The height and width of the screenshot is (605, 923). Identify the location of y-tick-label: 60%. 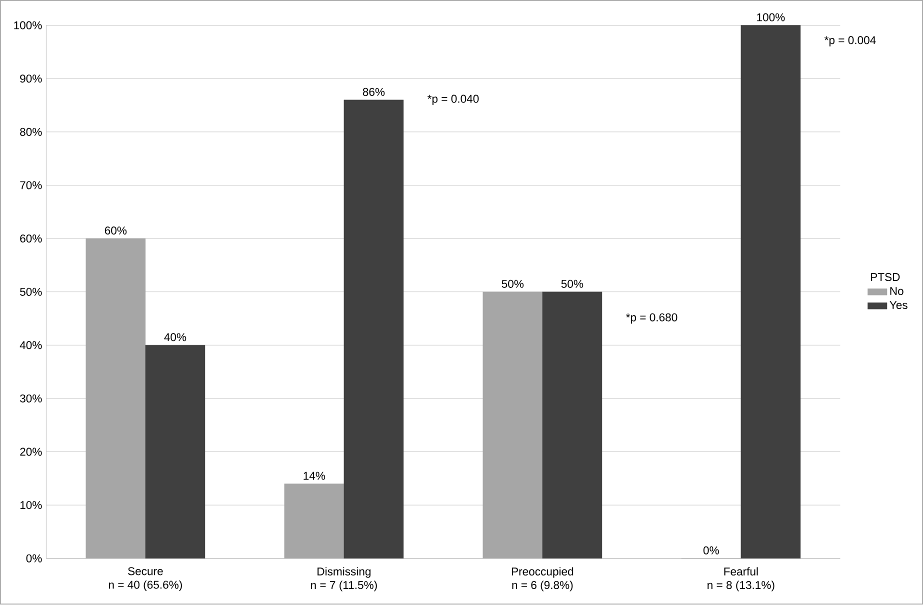
(31, 238).